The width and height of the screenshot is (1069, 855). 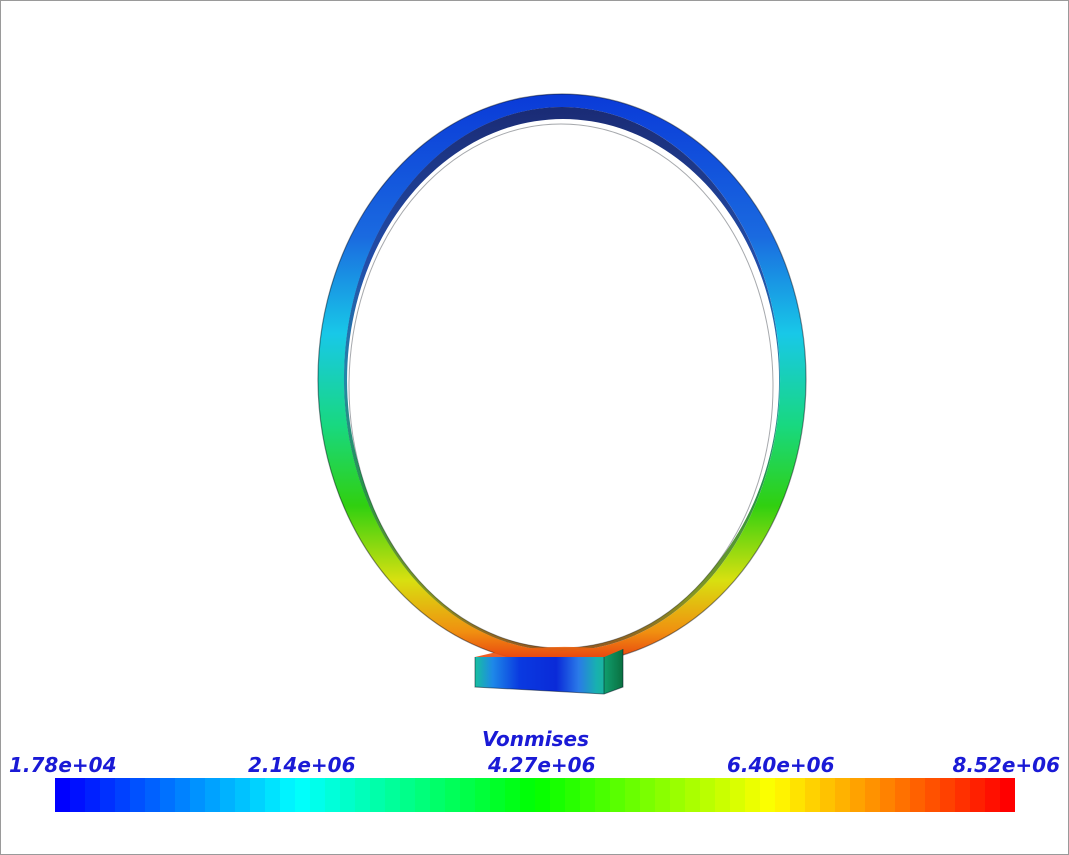 What do you see at coordinates (781, 765) in the screenshot?
I see `legend-tick-label: 6.40e+06` at bounding box center [781, 765].